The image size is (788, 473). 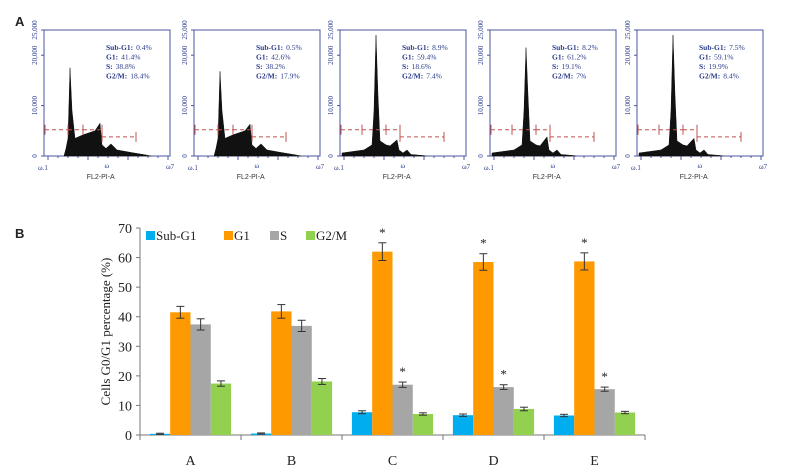 What do you see at coordinates (564, 425) in the screenshot?
I see `bar-sub-g1-e` at bounding box center [564, 425].